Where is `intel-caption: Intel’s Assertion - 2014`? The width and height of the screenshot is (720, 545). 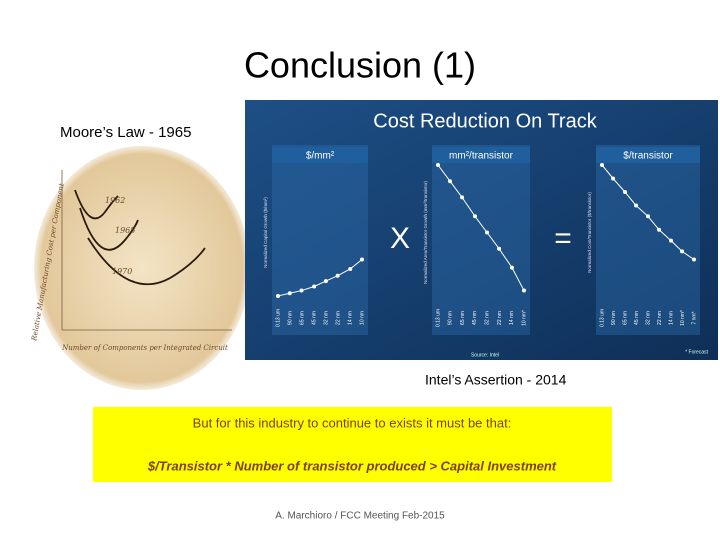
intel-caption: Intel’s Assertion - 2014 is located at coordinates (496, 380).